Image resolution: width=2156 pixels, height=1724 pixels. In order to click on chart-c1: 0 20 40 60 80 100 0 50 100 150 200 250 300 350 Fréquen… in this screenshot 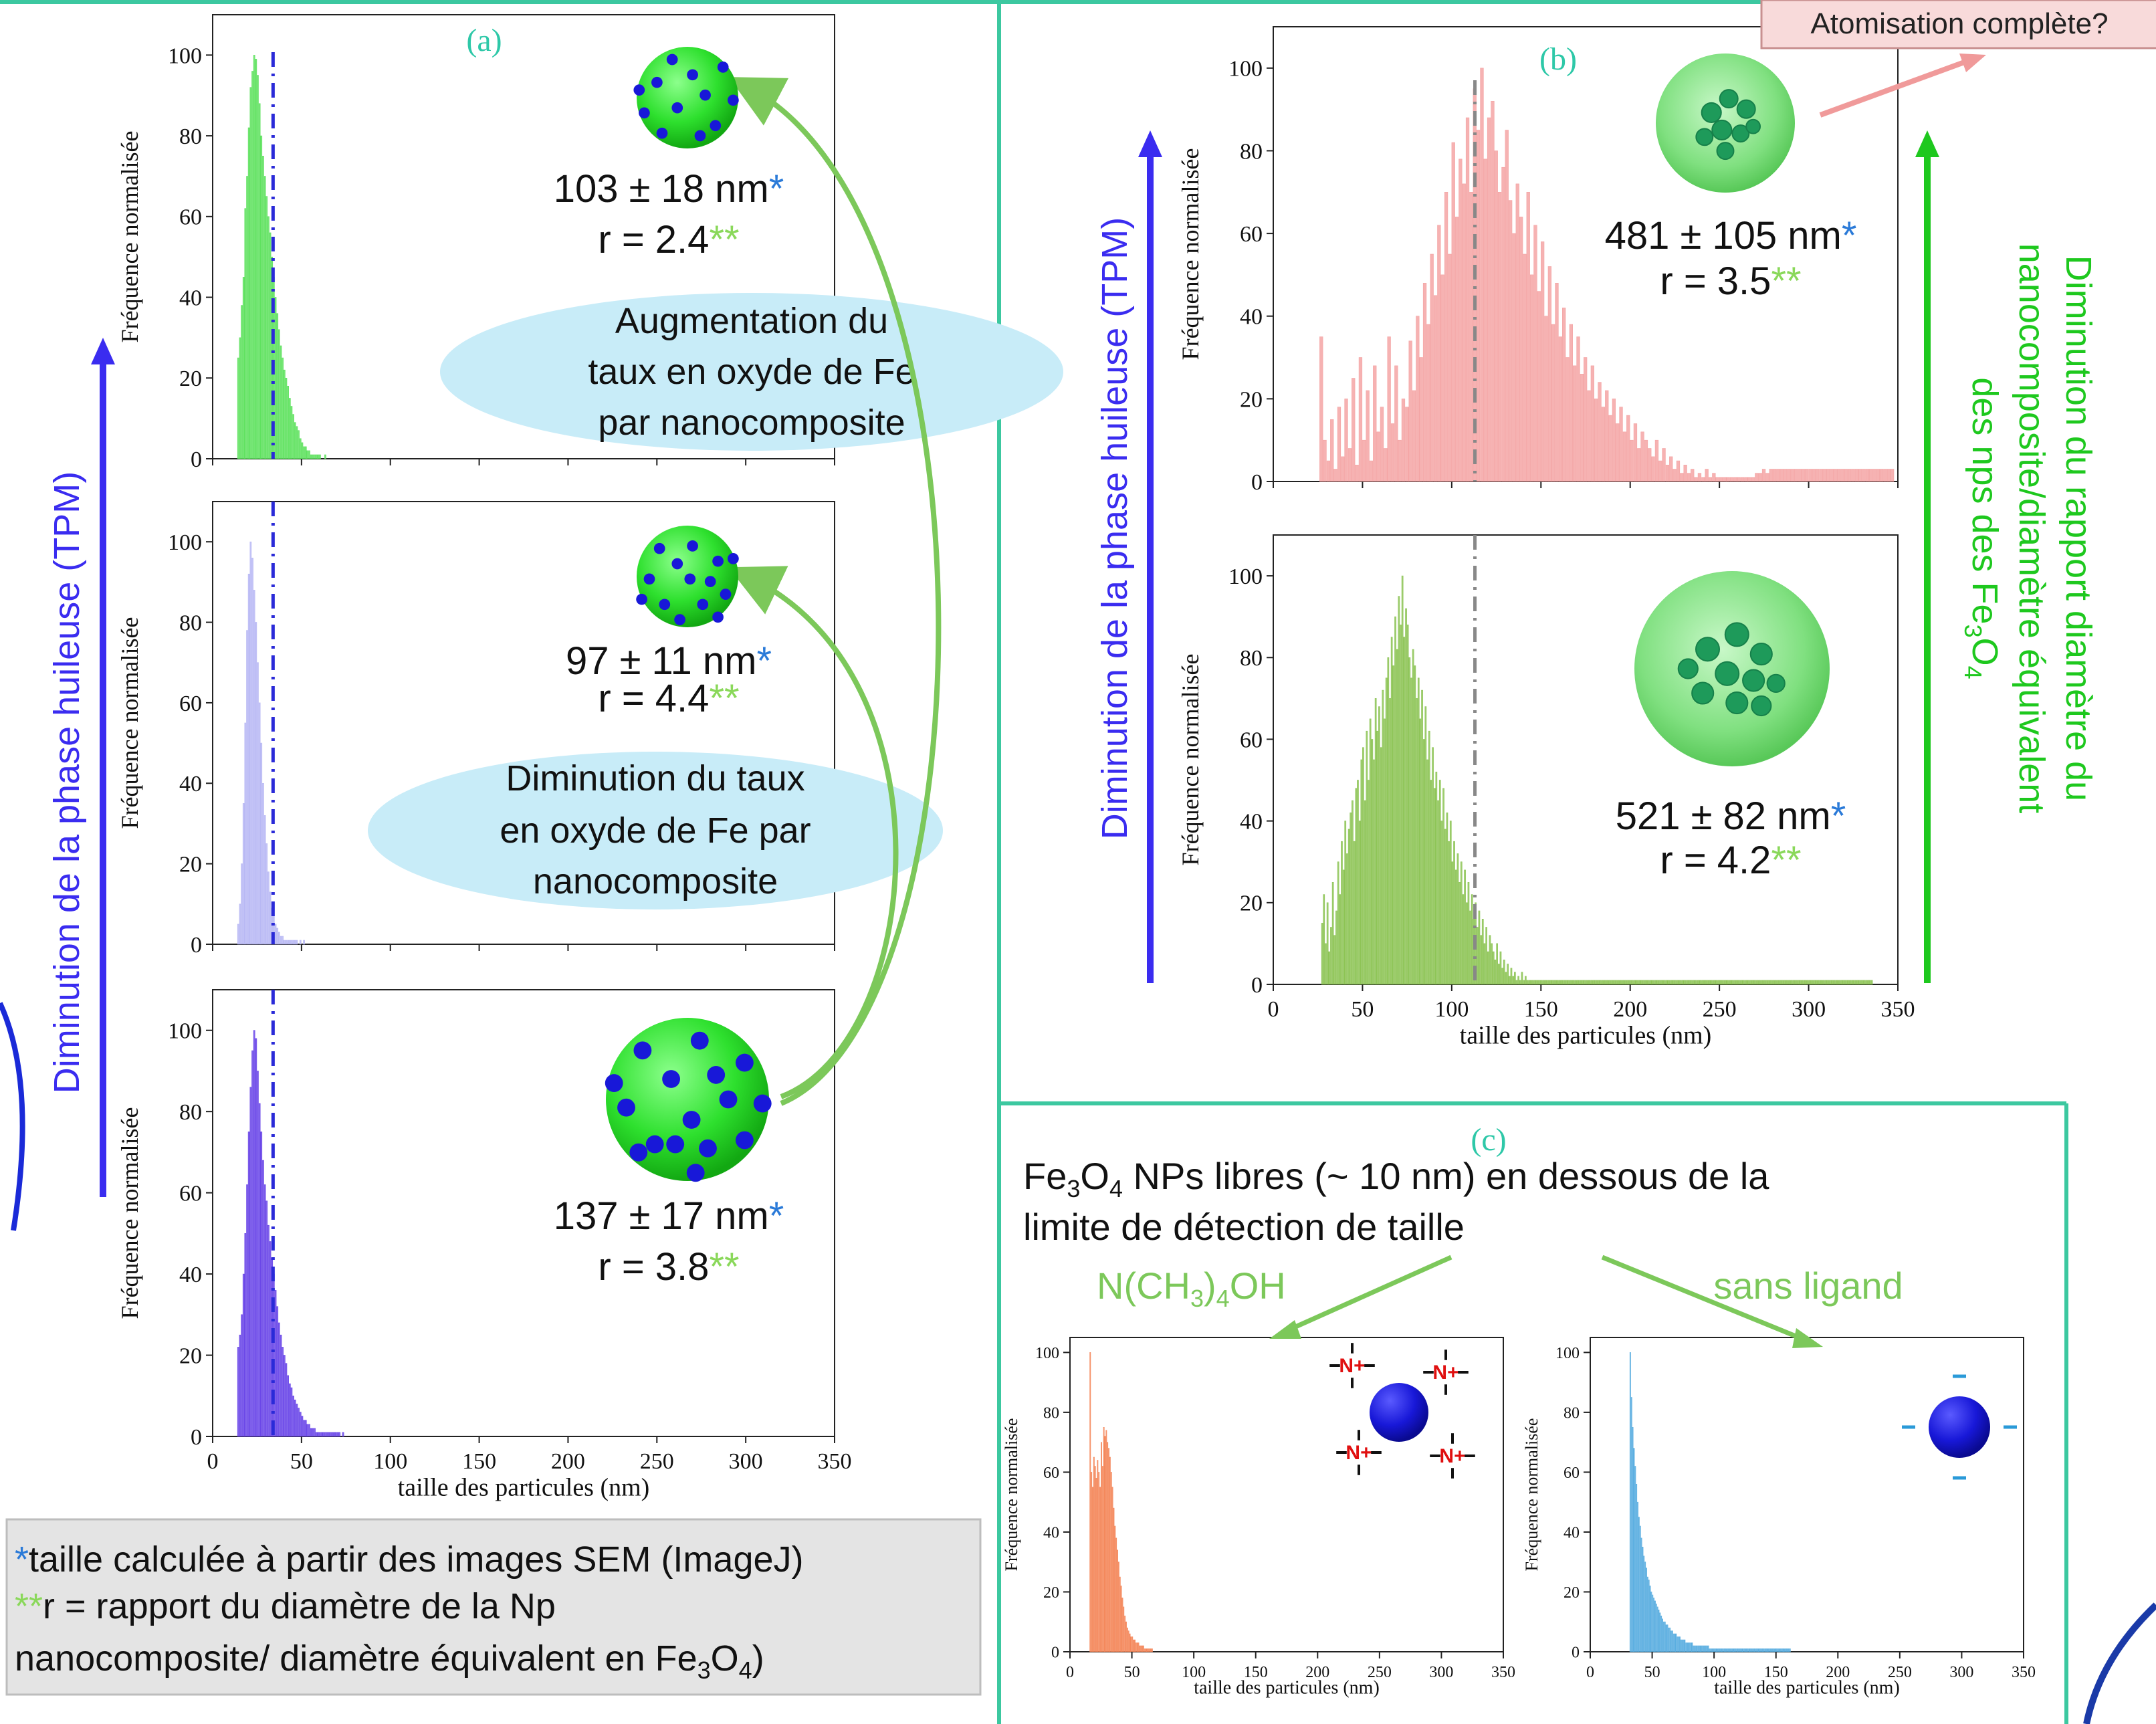, I will do `click(1259, 1518)`.